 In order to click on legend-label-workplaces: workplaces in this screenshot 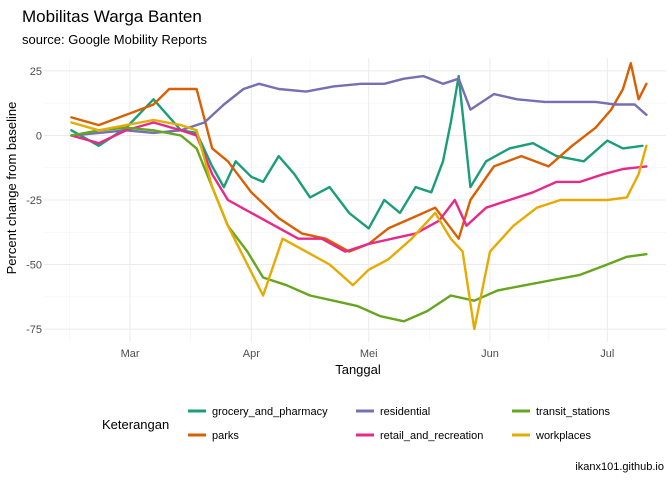, I will do `click(563, 436)`.